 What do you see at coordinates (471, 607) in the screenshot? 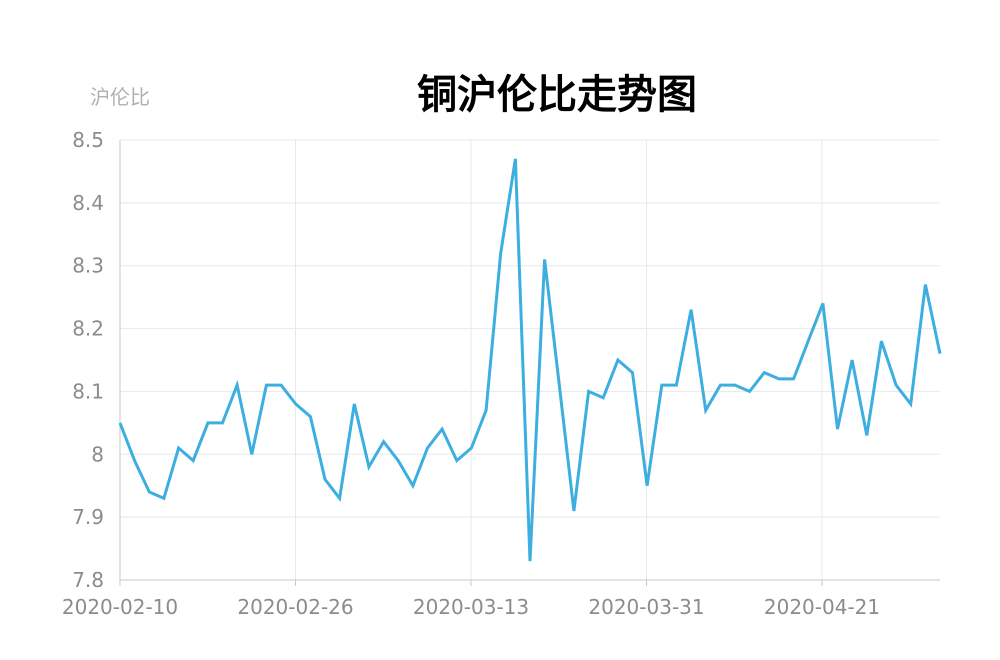
I see `x-tick-label: 2020-03-13` at bounding box center [471, 607].